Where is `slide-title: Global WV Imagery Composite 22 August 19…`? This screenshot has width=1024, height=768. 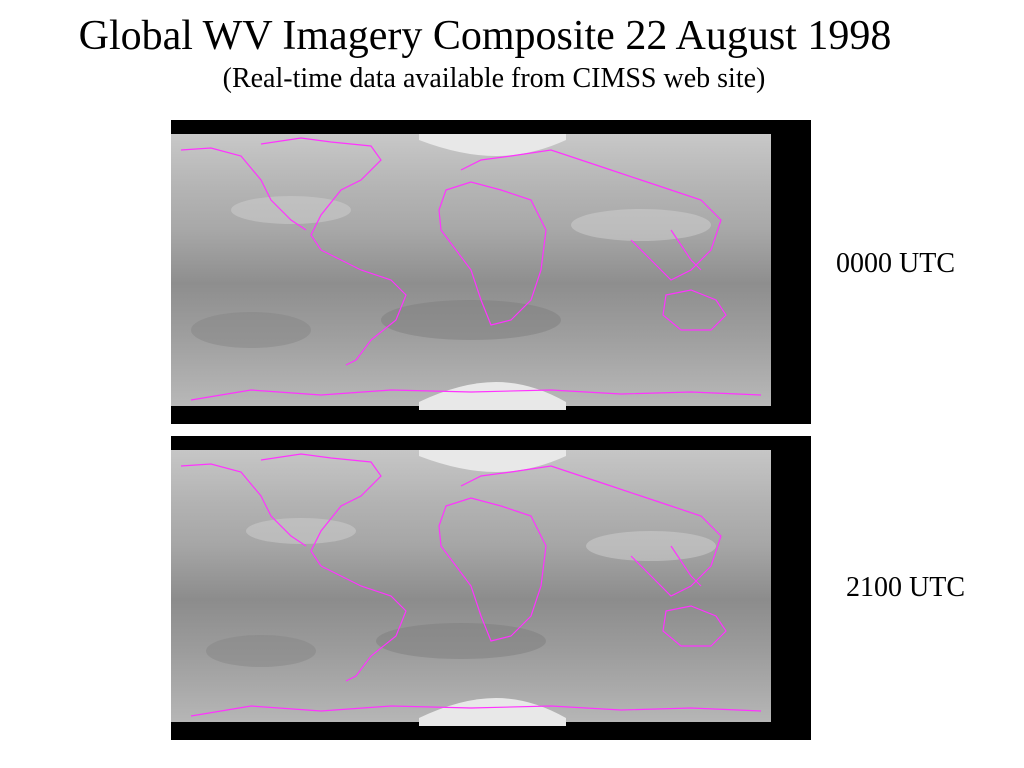
slide-title: Global WV Imagery Composite 22 August 19… is located at coordinates (485, 36).